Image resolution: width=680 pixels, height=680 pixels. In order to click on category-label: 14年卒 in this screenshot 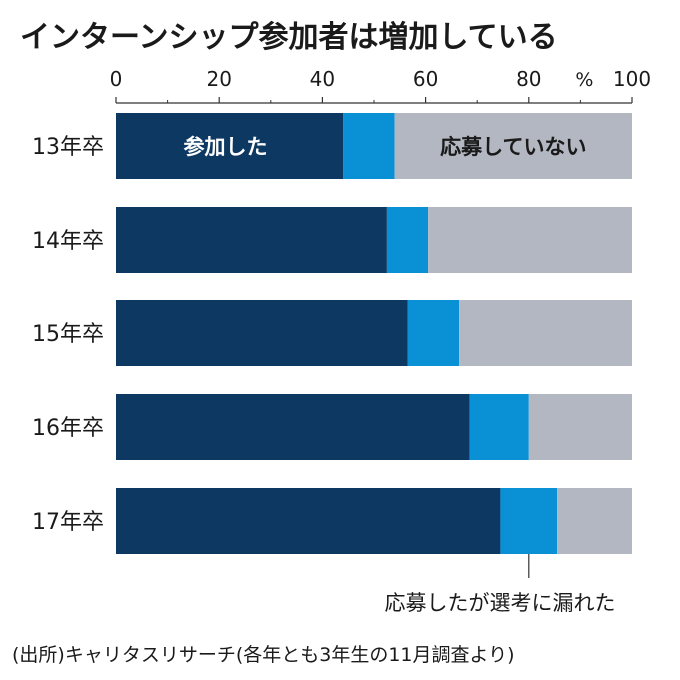, I will do `click(68, 241)`.